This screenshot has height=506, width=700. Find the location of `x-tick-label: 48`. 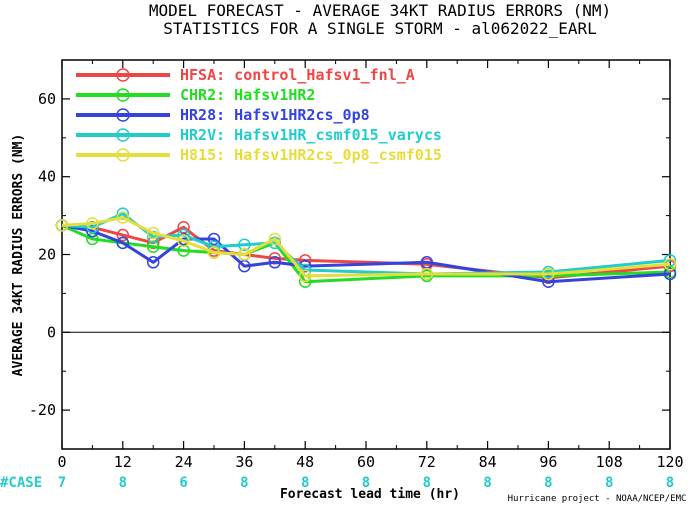

x-tick-label: 48 is located at coordinates (305, 462).